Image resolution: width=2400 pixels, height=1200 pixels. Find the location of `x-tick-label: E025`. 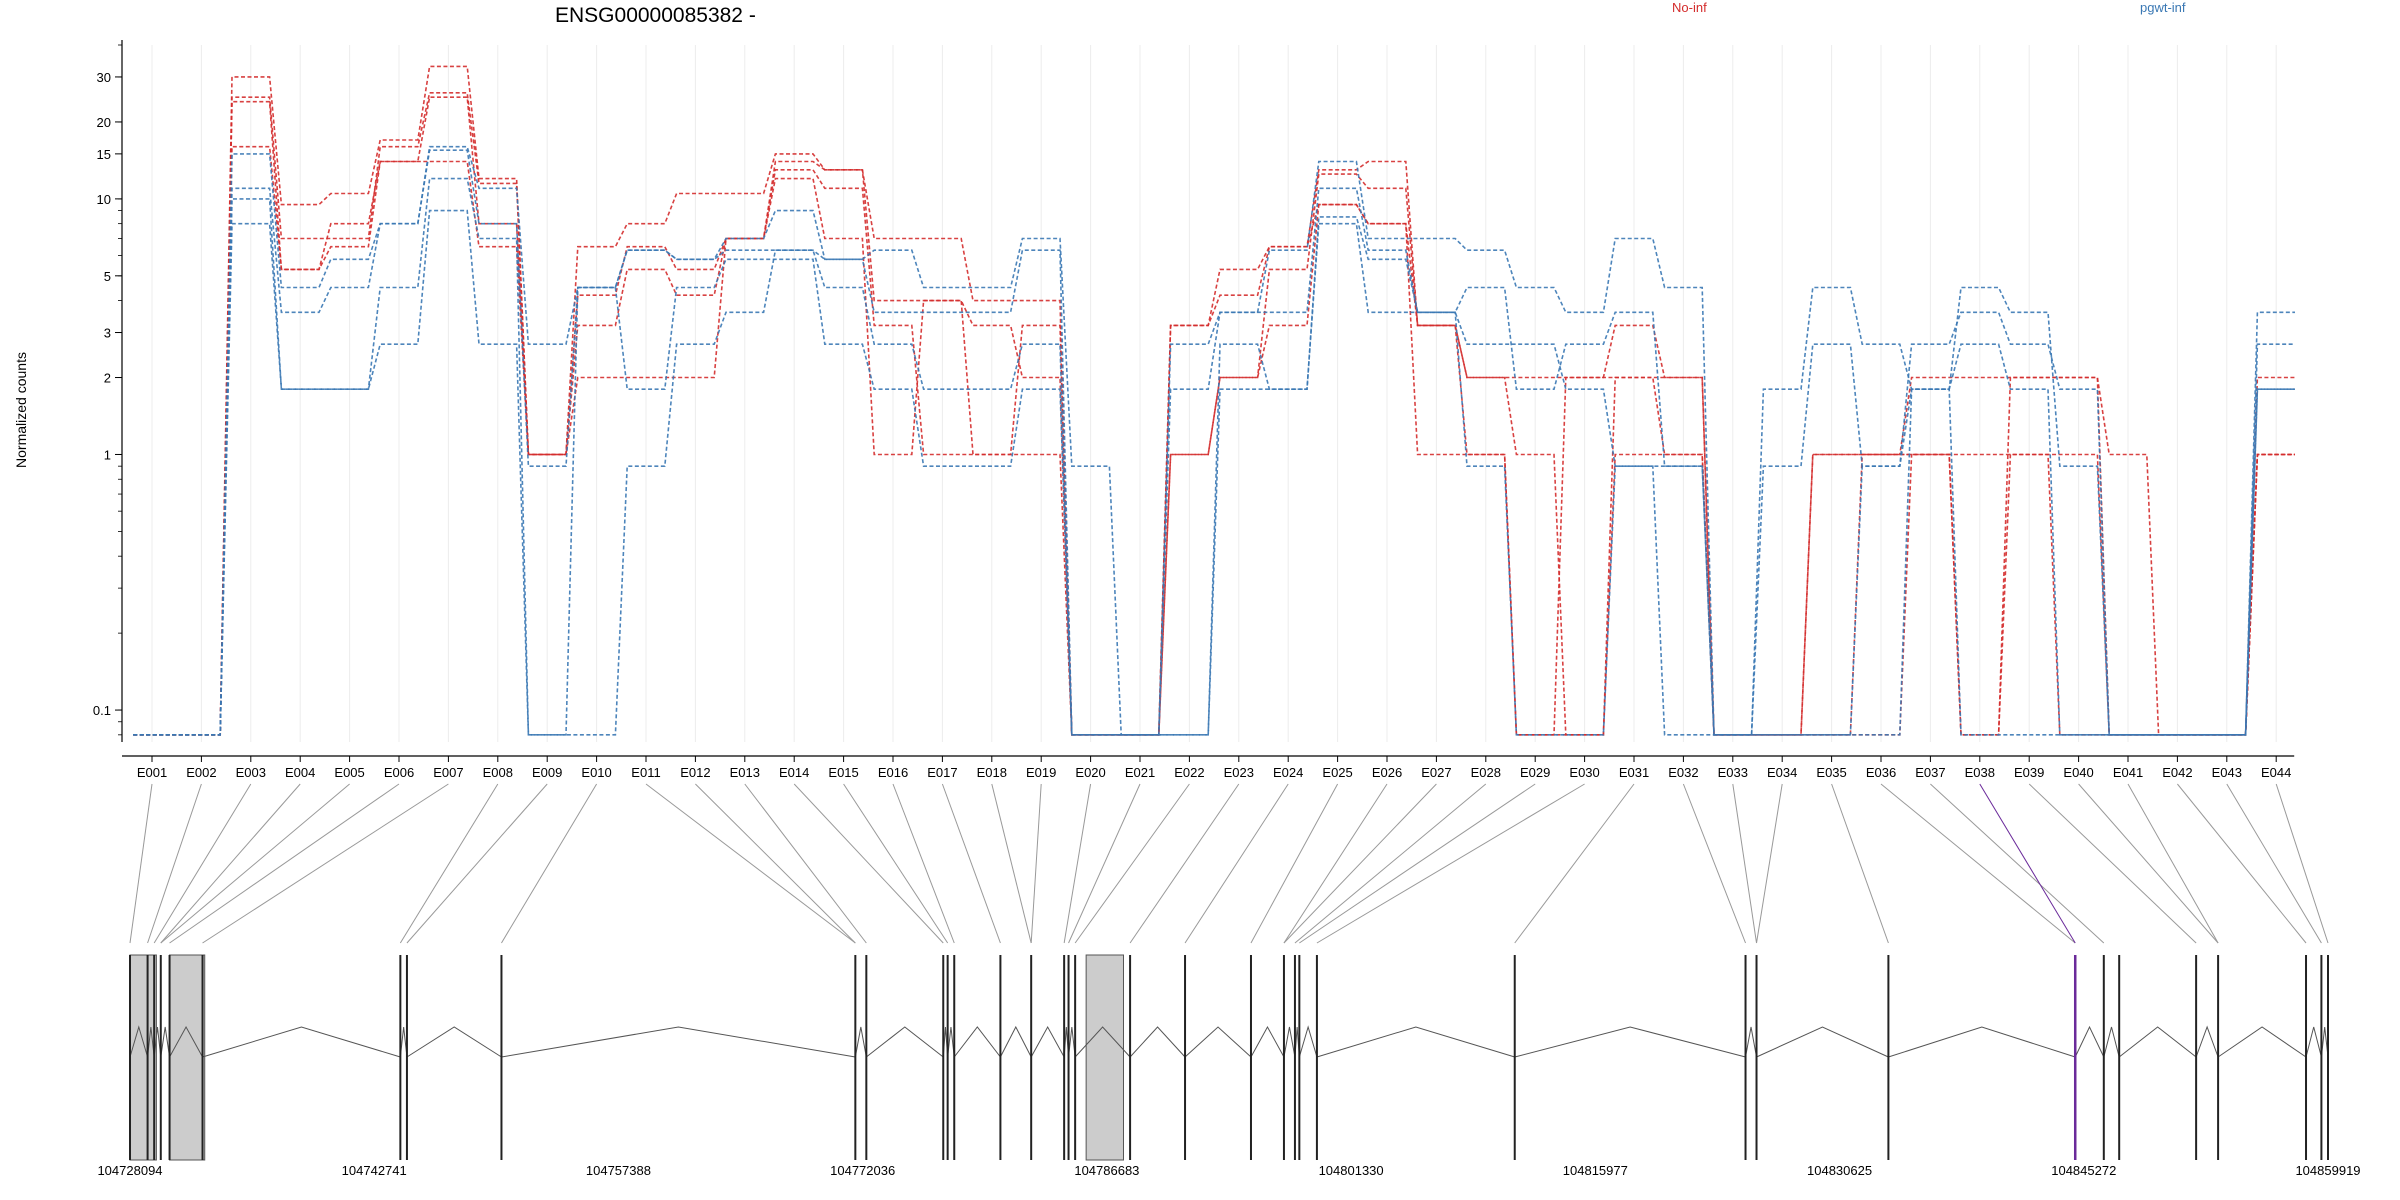

x-tick-label: E025 is located at coordinates (1337, 772).